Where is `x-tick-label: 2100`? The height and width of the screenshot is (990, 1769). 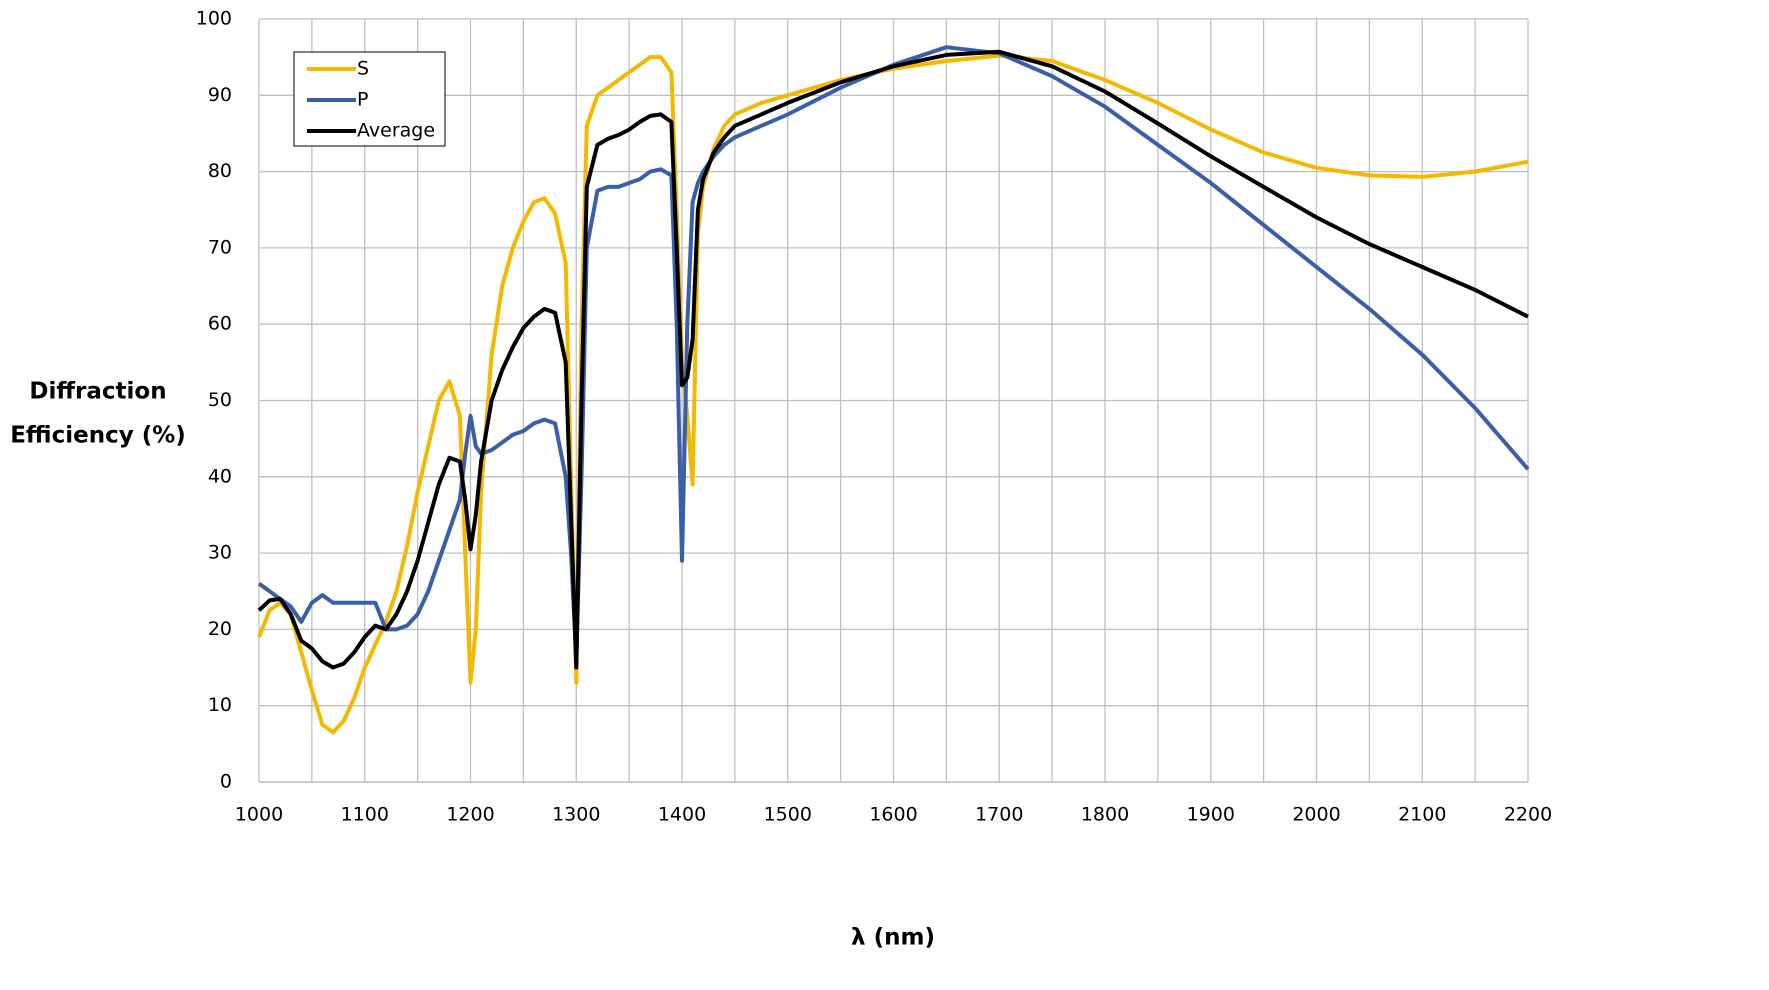 x-tick-label: 2100 is located at coordinates (1422, 815).